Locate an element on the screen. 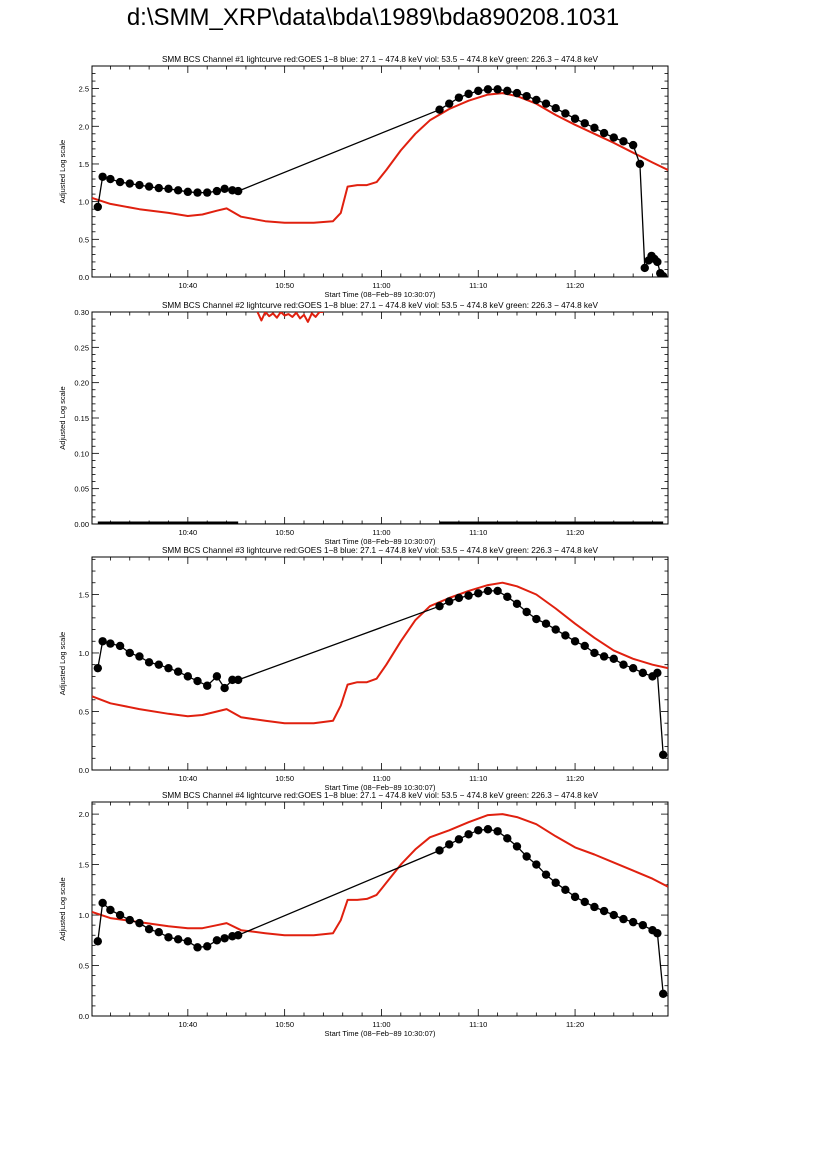 This screenshot has height=1169, width=826. y-tick-label: 0.00 is located at coordinates (81, 524).